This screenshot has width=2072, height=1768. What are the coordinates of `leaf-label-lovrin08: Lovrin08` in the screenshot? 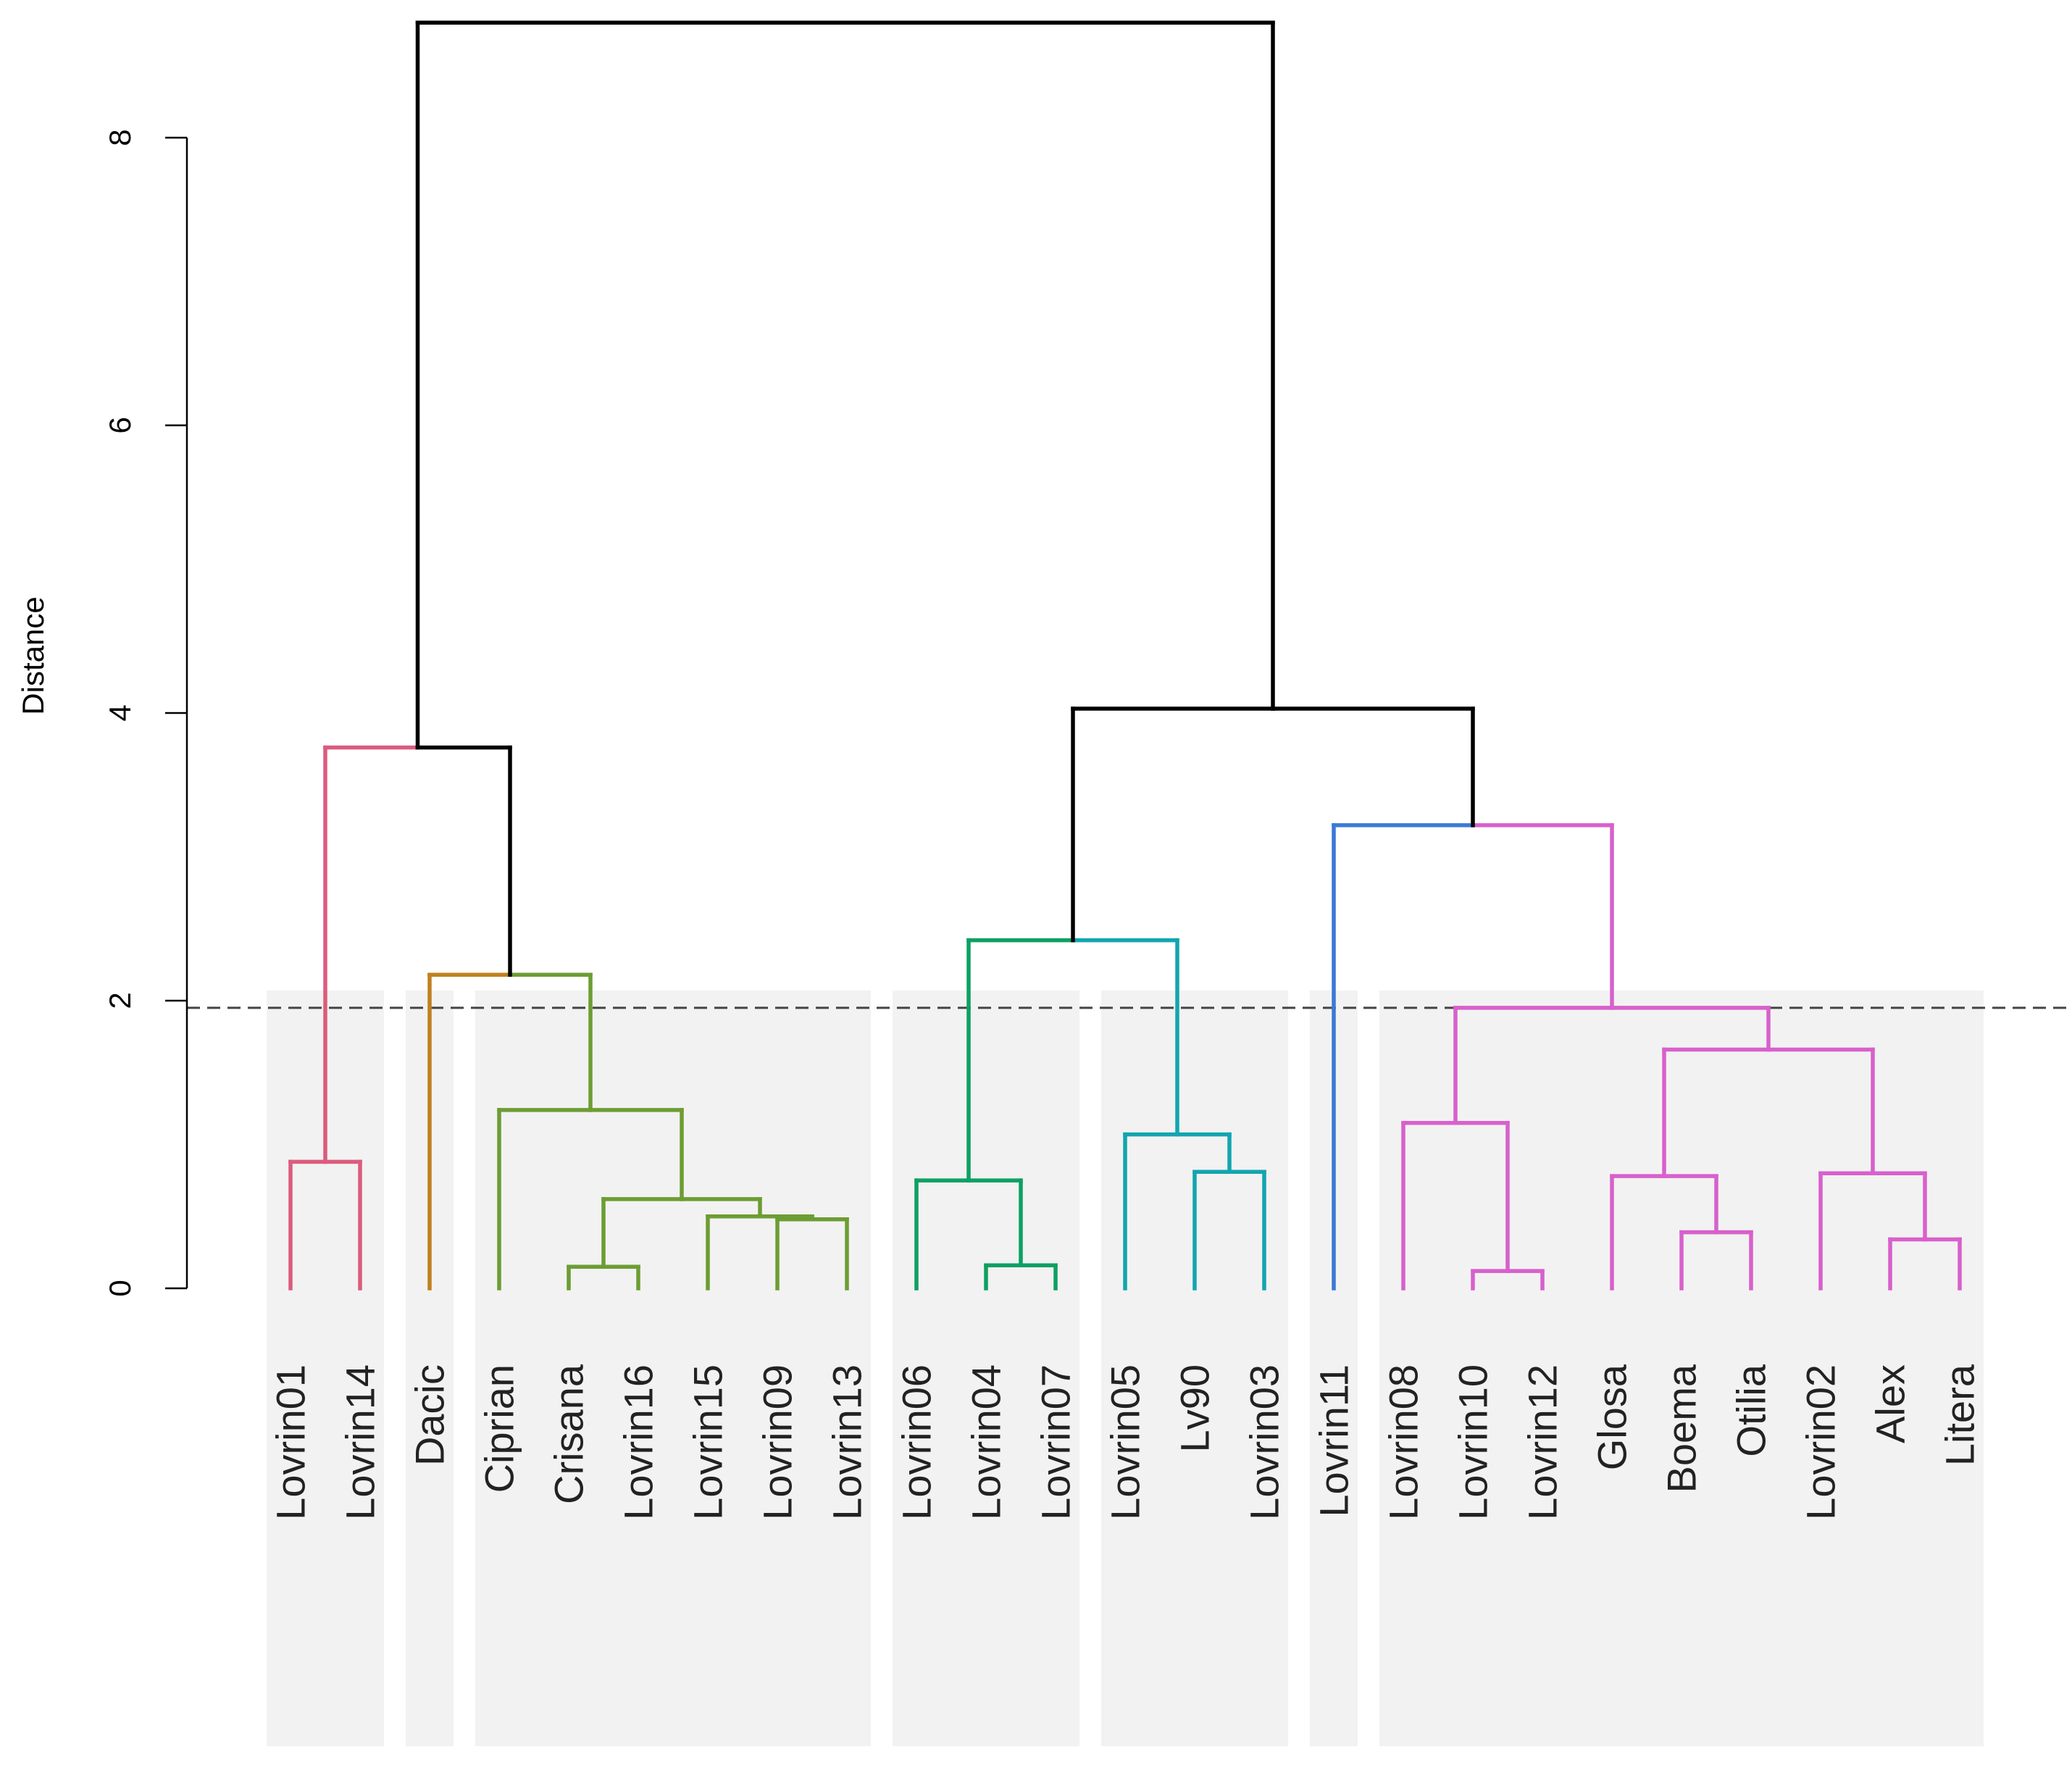 It's located at (1403, 1442).